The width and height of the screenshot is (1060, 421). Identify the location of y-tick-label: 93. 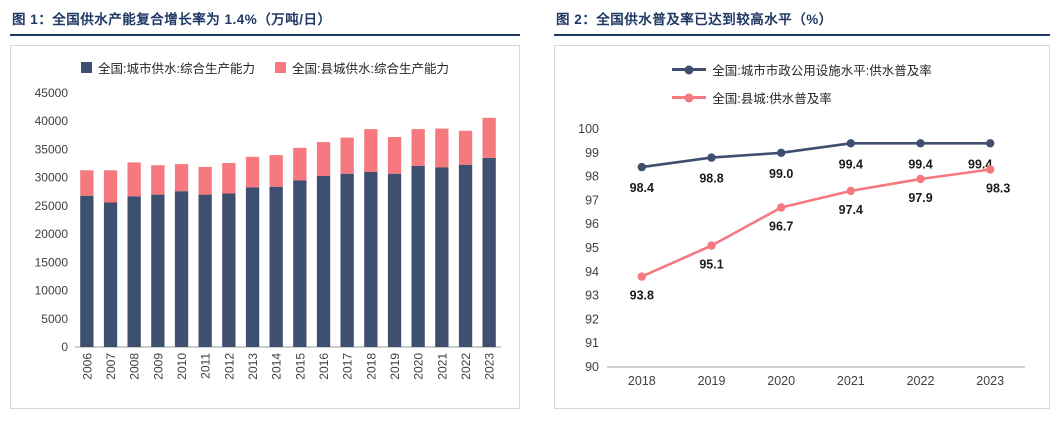
(592, 296).